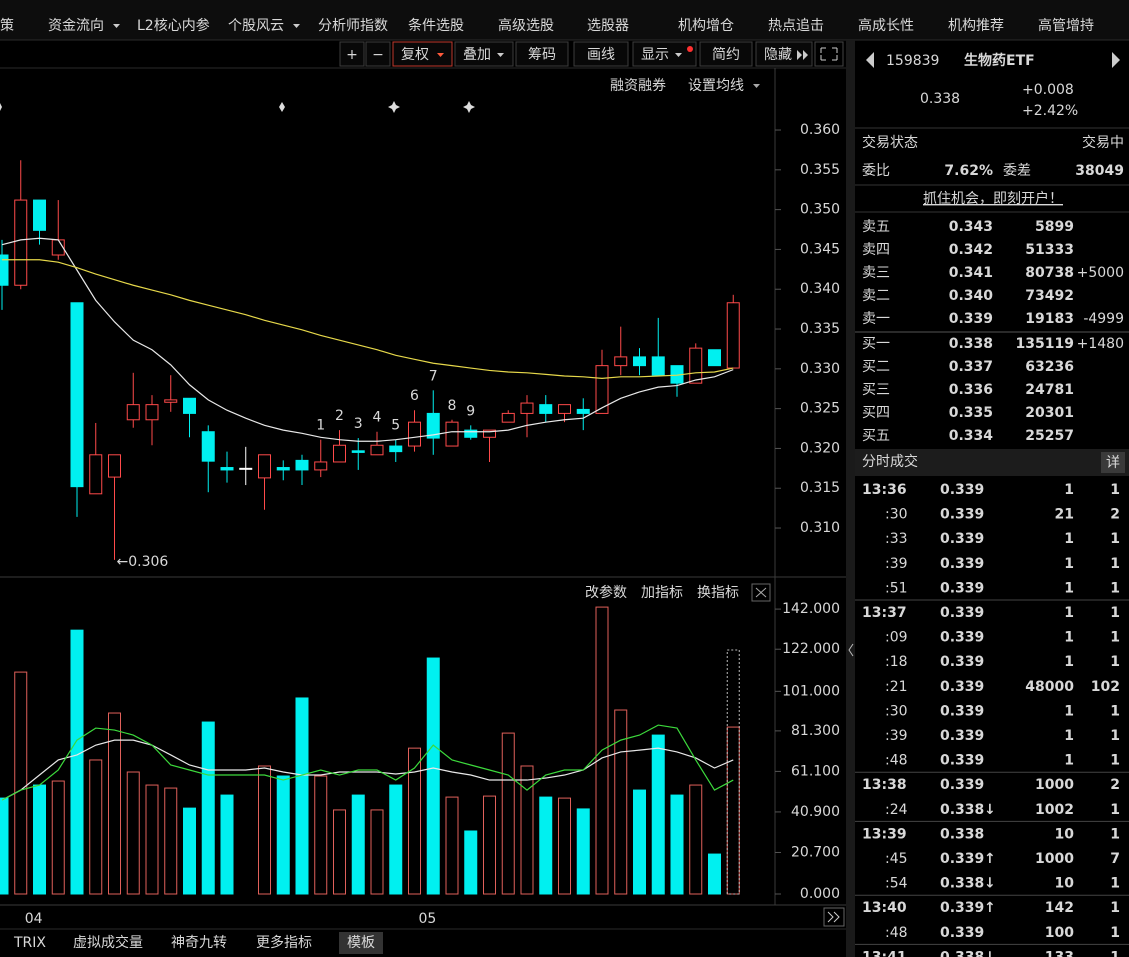  I want to click on y-tick-label: 122.000, so click(811, 649).